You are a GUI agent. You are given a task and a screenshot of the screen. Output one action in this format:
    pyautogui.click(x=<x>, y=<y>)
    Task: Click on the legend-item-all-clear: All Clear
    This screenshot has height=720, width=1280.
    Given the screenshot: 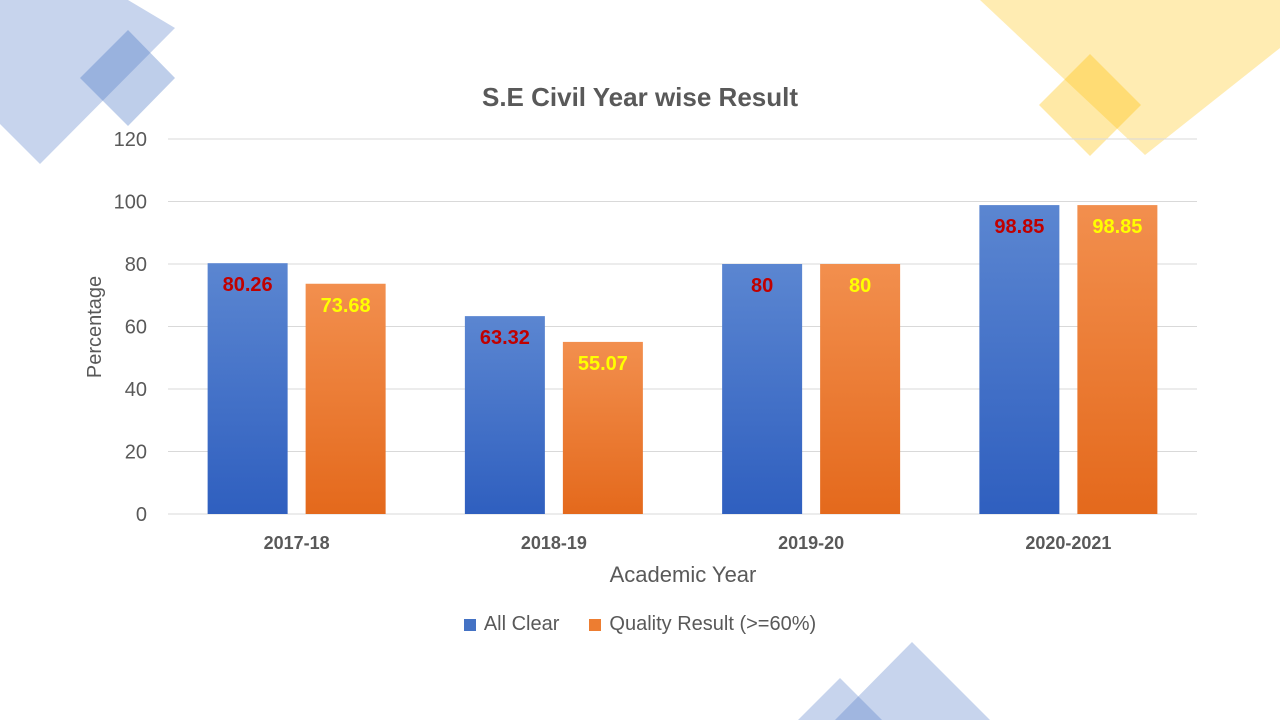 What is the action you would take?
    pyautogui.click(x=511, y=624)
    